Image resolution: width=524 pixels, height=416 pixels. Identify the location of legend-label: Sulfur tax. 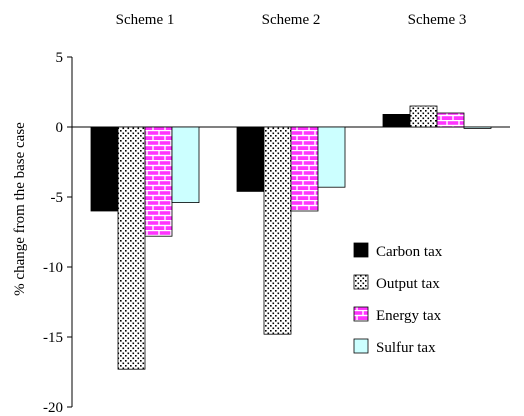
(406, 348).